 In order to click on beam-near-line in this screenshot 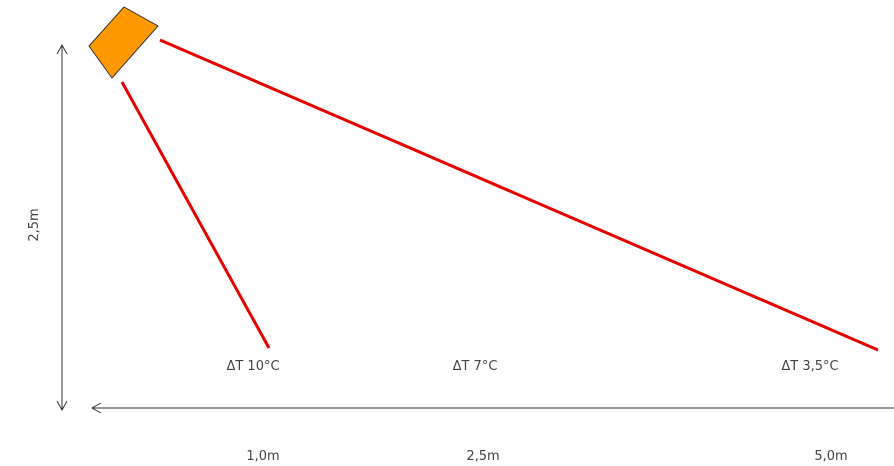, I will do `click(195, 215)`.